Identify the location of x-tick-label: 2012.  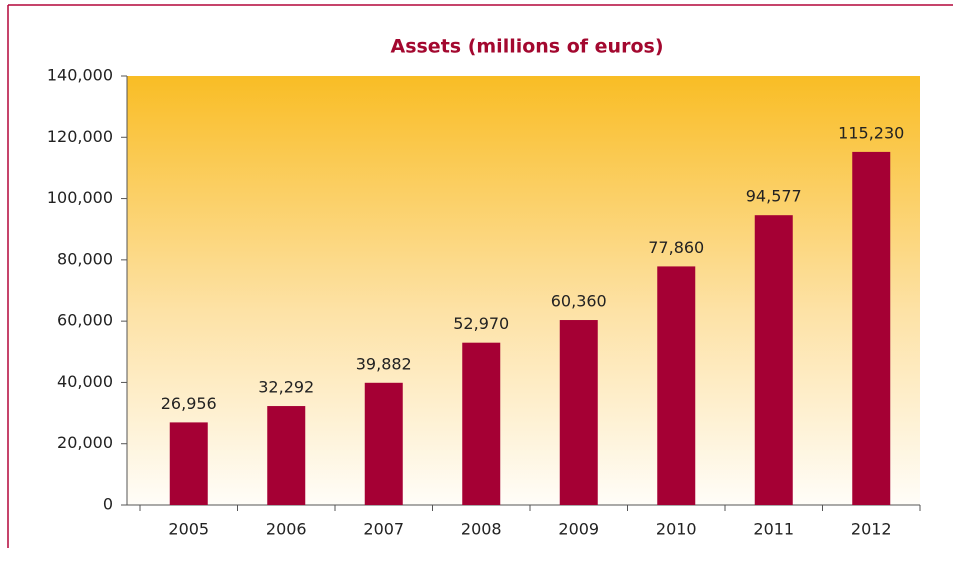
(871, 529).